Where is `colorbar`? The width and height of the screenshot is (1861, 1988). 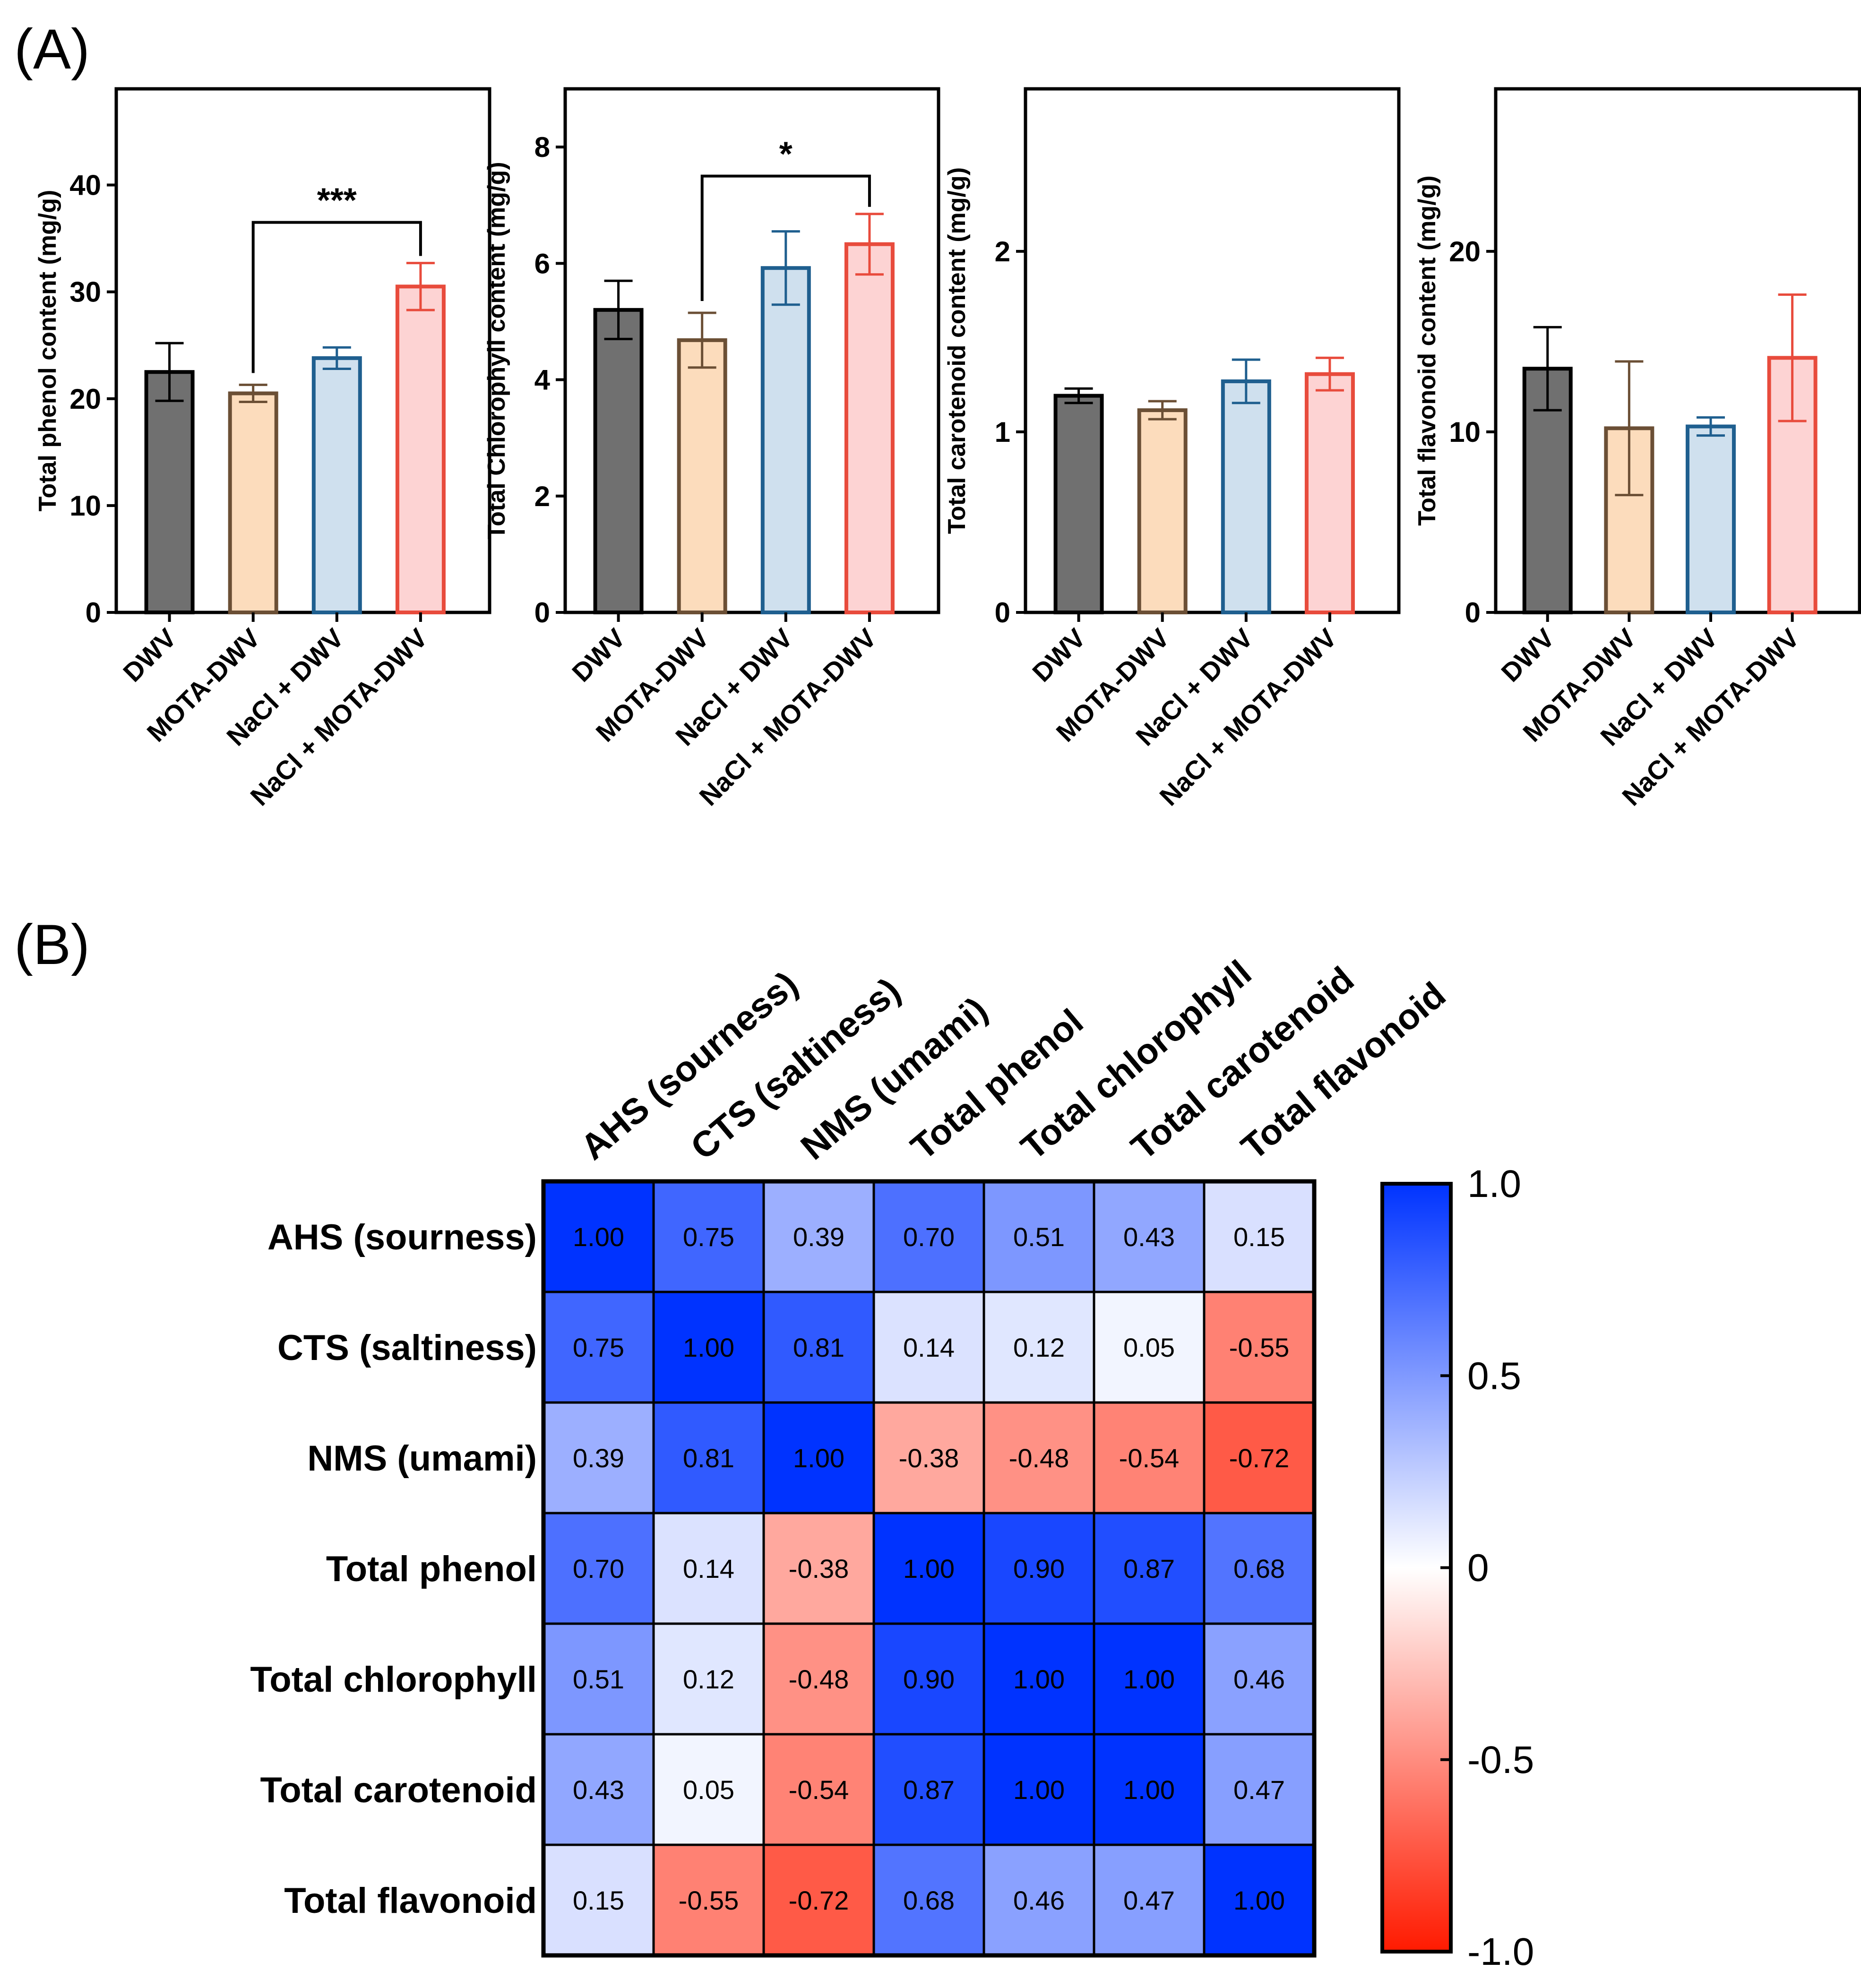
colorbar is located at coordinates (1416, 1568).